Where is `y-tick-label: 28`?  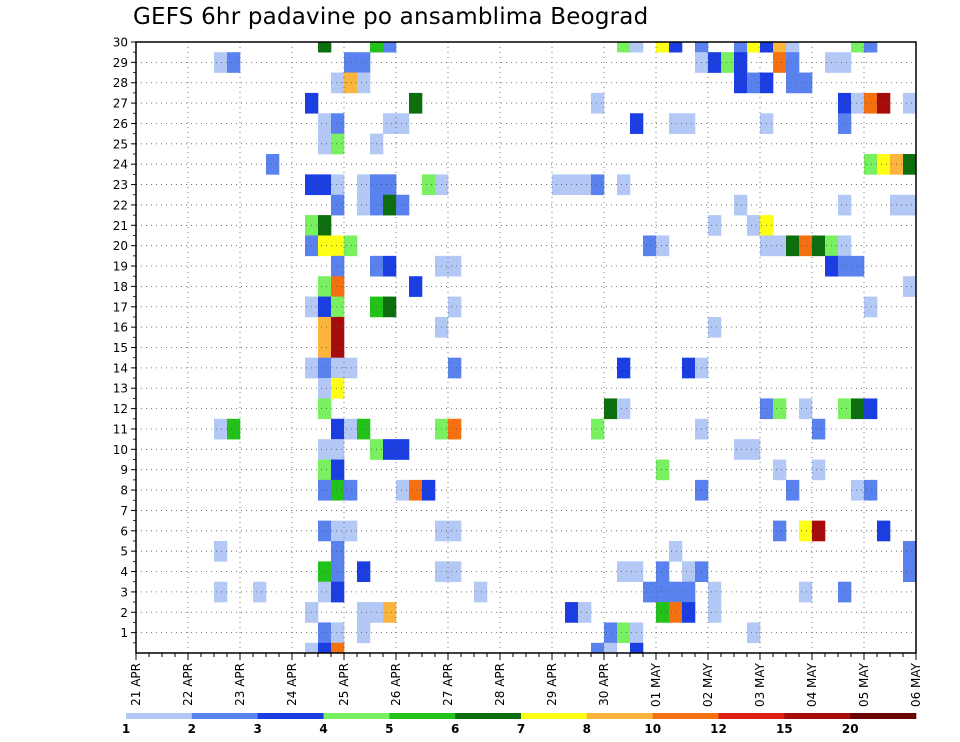
y-tick-label: 28 is located at coordinates (120, 83).